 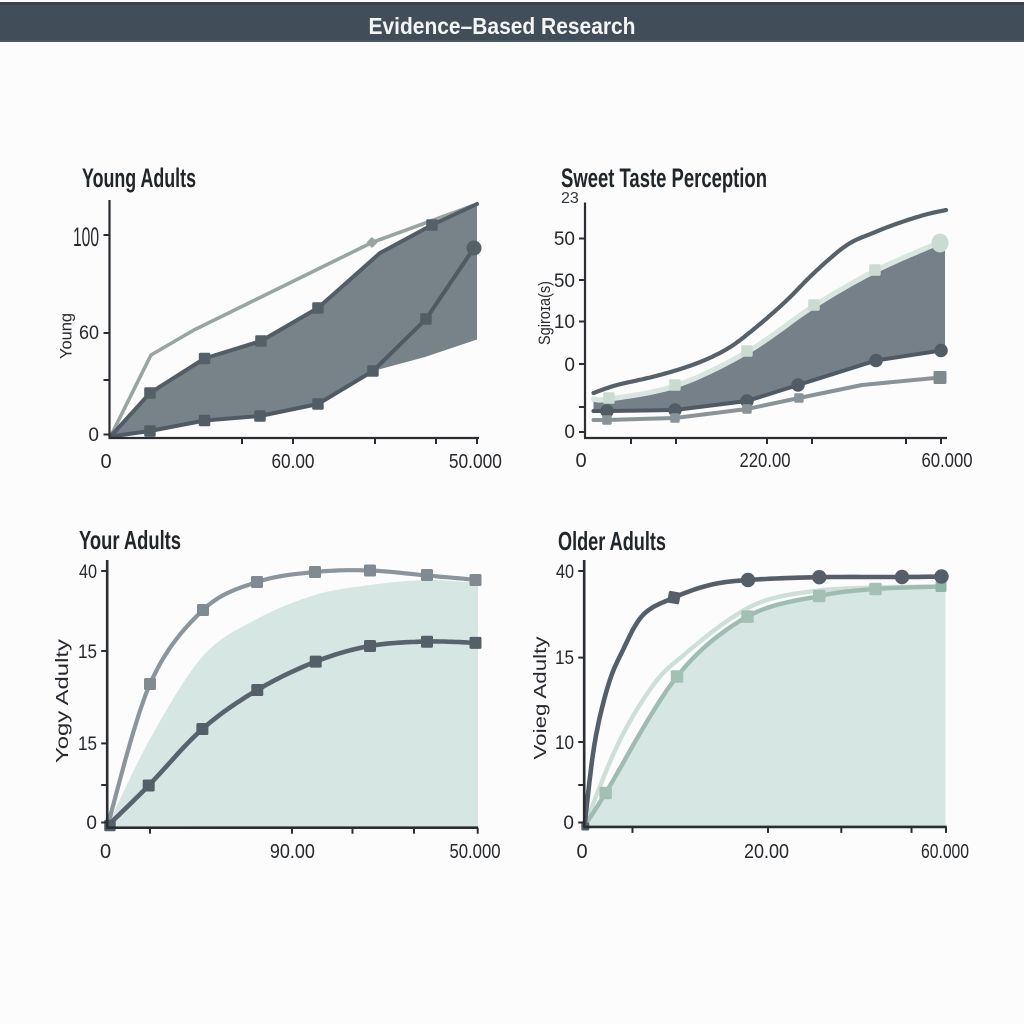 What do you see at coordinates (664, 178) in the screenshot?
I see `svg-text: Sweet Taste Perception` at bounding box center [664, 178].